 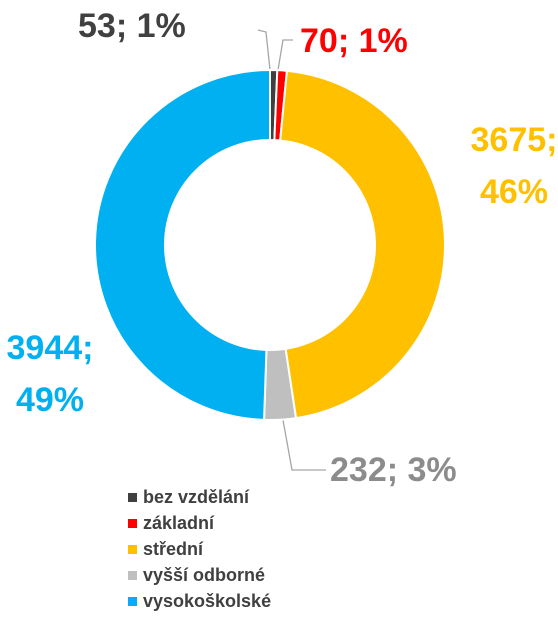 I want to click on legend-entry: vyšší odborné, so click(x=196, y=575).